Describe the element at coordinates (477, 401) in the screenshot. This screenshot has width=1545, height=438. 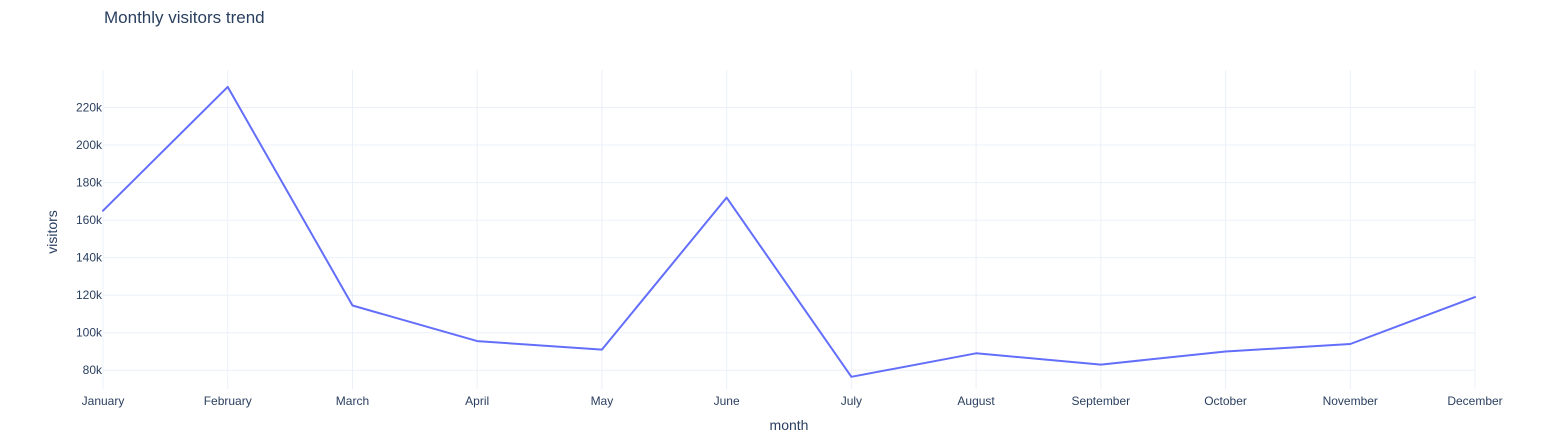
I see `x-tick-label: April` at that location.